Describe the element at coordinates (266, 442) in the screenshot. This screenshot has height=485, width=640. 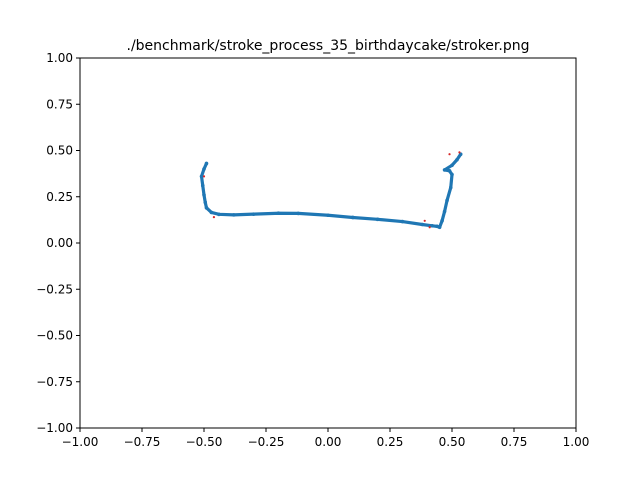
I see `x-tick-label: −0.25` at that location.